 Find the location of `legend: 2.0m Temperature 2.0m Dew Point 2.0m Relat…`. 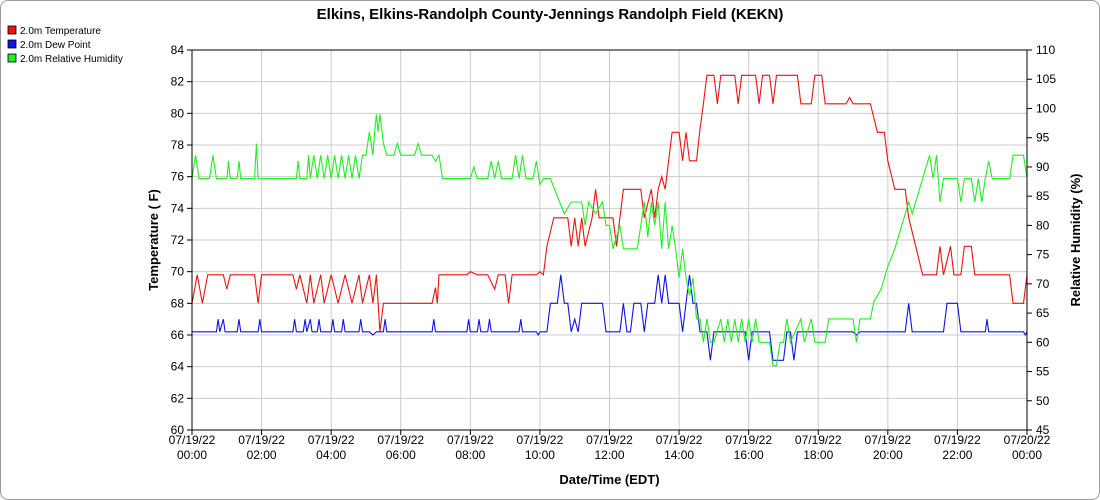

legend: 2.0m Temperature 2.0m Dew Point 2.0m Relat… is located at coordinates (65, 45).